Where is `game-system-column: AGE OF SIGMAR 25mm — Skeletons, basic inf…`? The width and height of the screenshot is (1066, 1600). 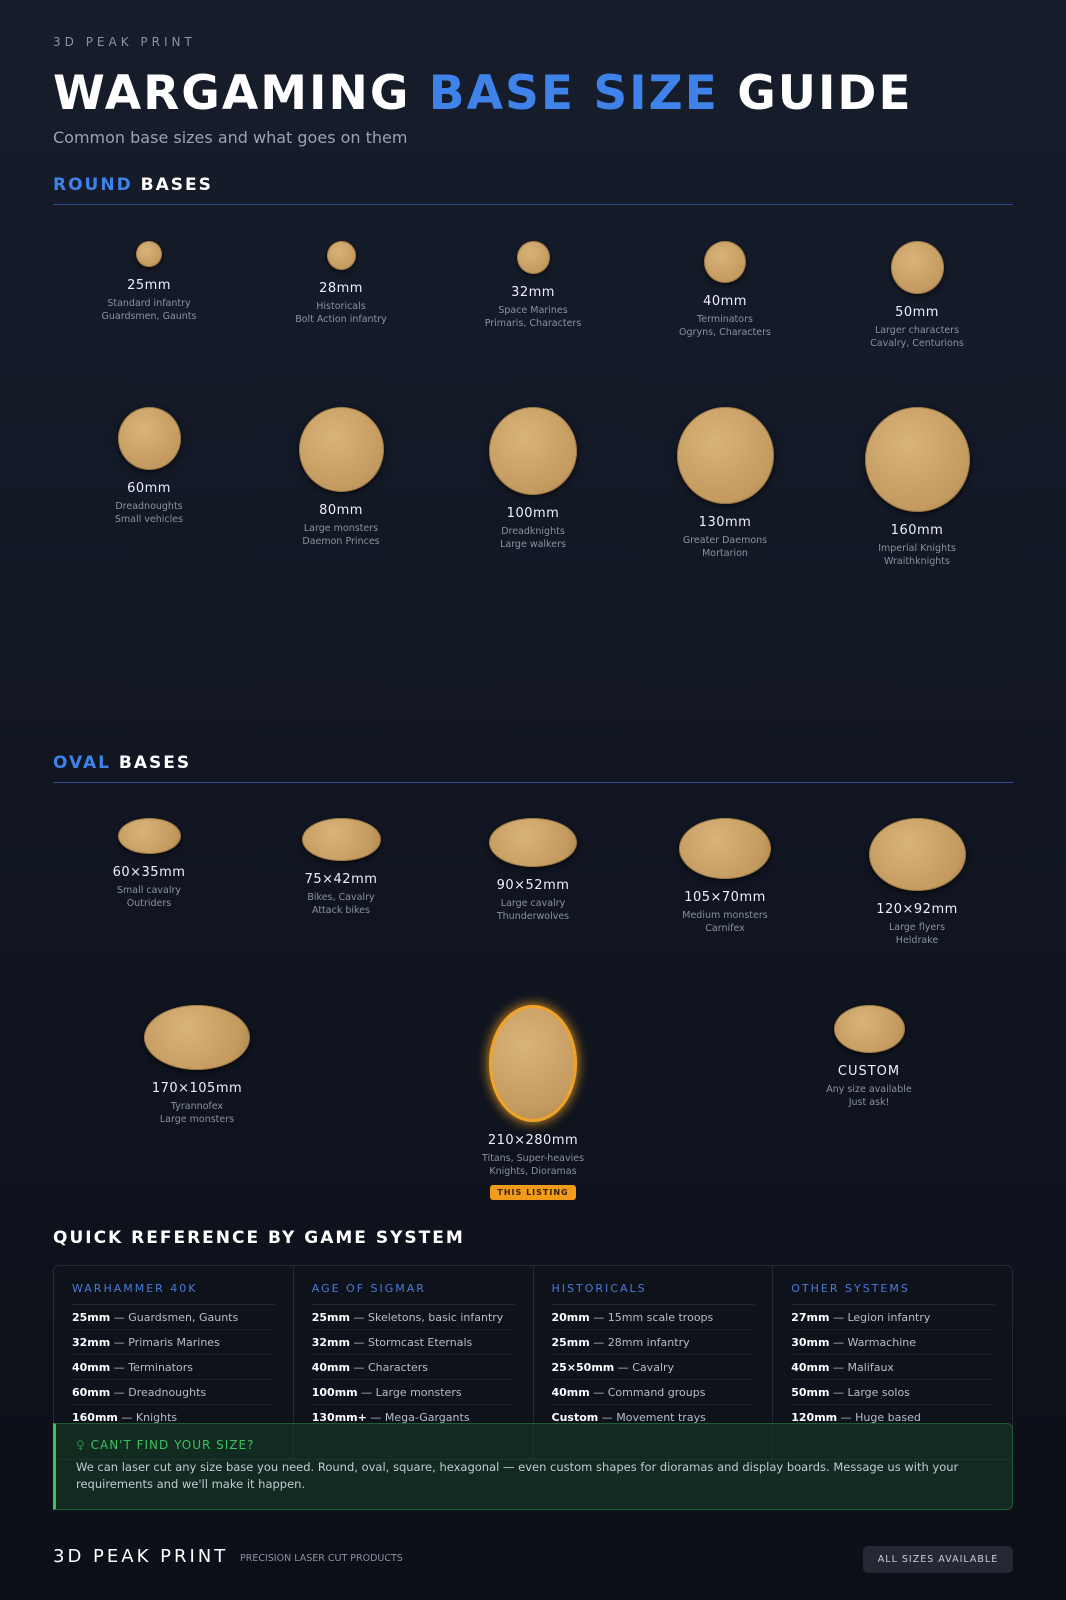
game-system-column: AGE OF SIGMAR 25mm — Skeletons, basic inf… is located at coordinates (414, 1362).